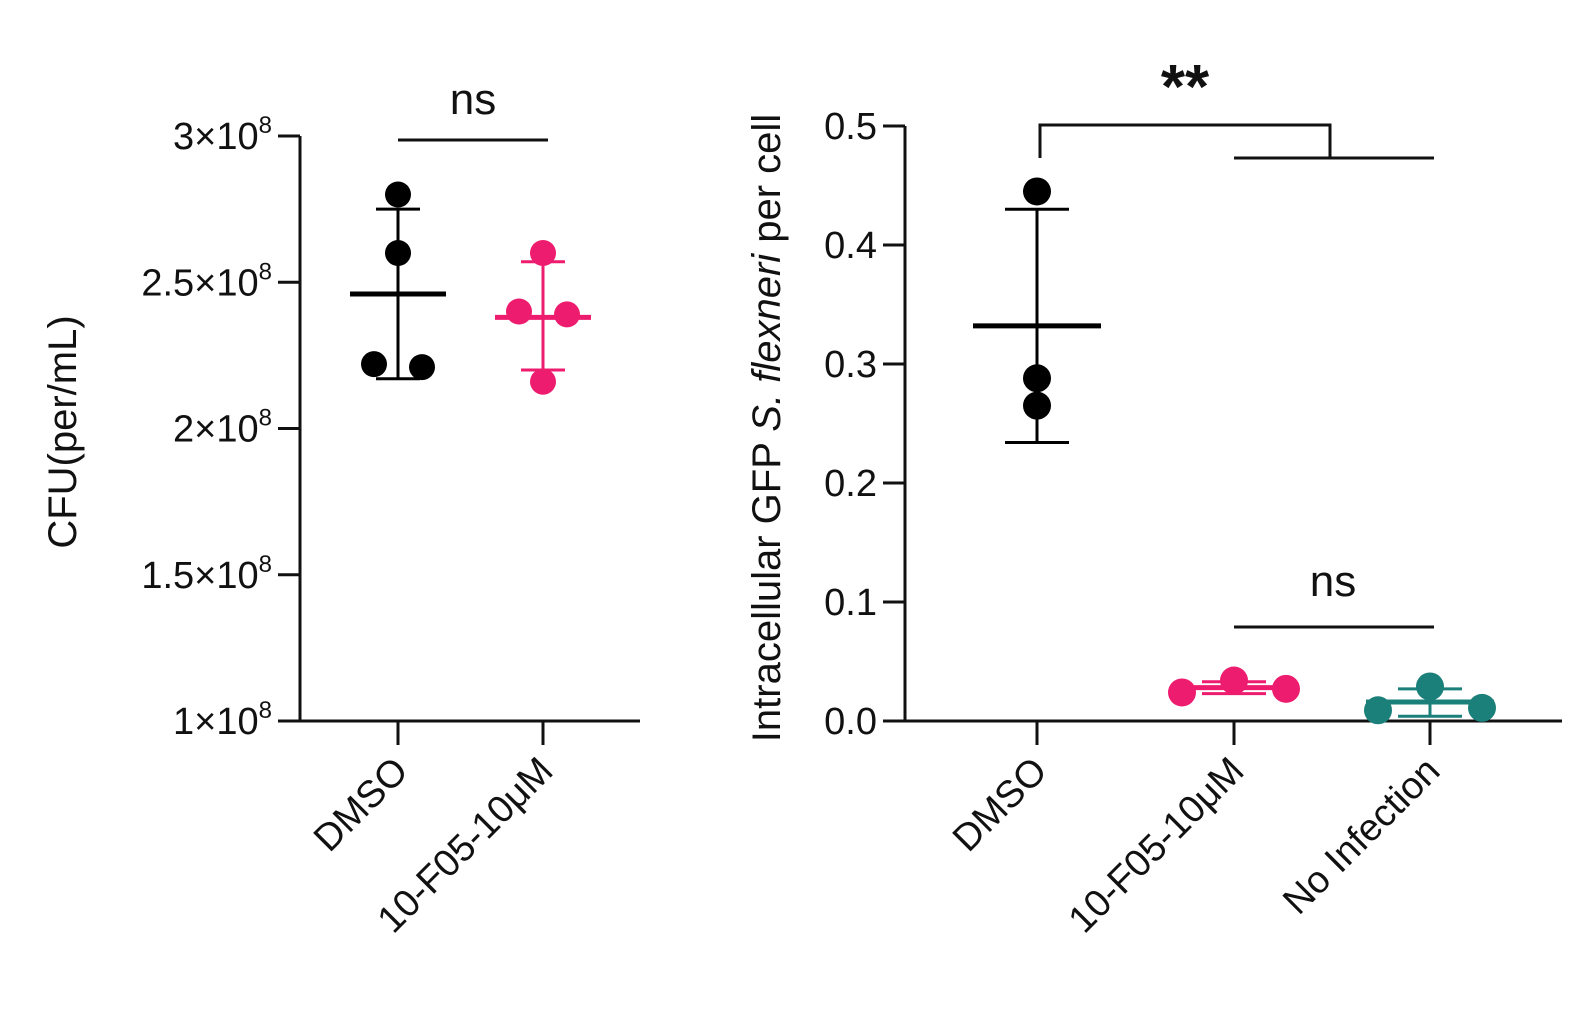 This screenshot has width=1594, height=1019. Describe the element at coordinates (850, 246) in the screenshot. I see `right-y-tick-label: 0.4` at that location.